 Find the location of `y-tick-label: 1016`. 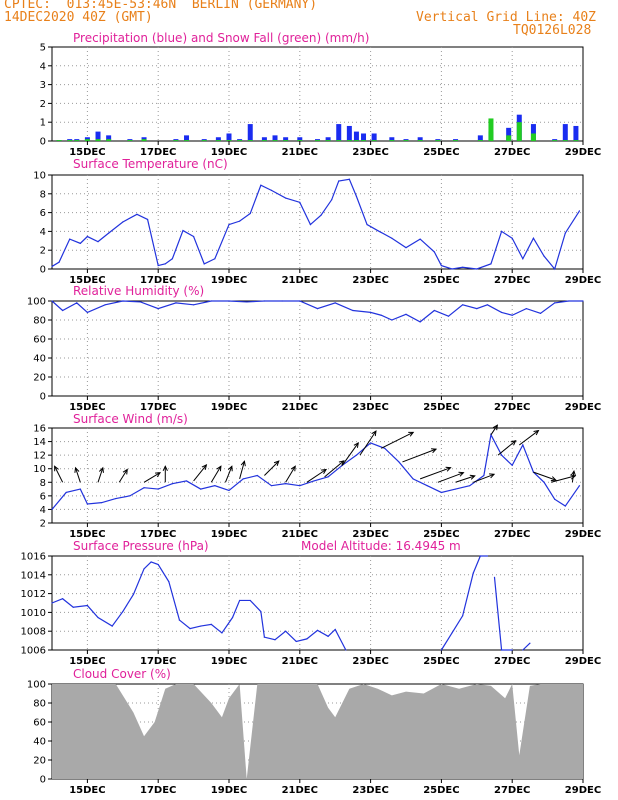

y-tick-label: 1016 is located at coordinates (33, 557).